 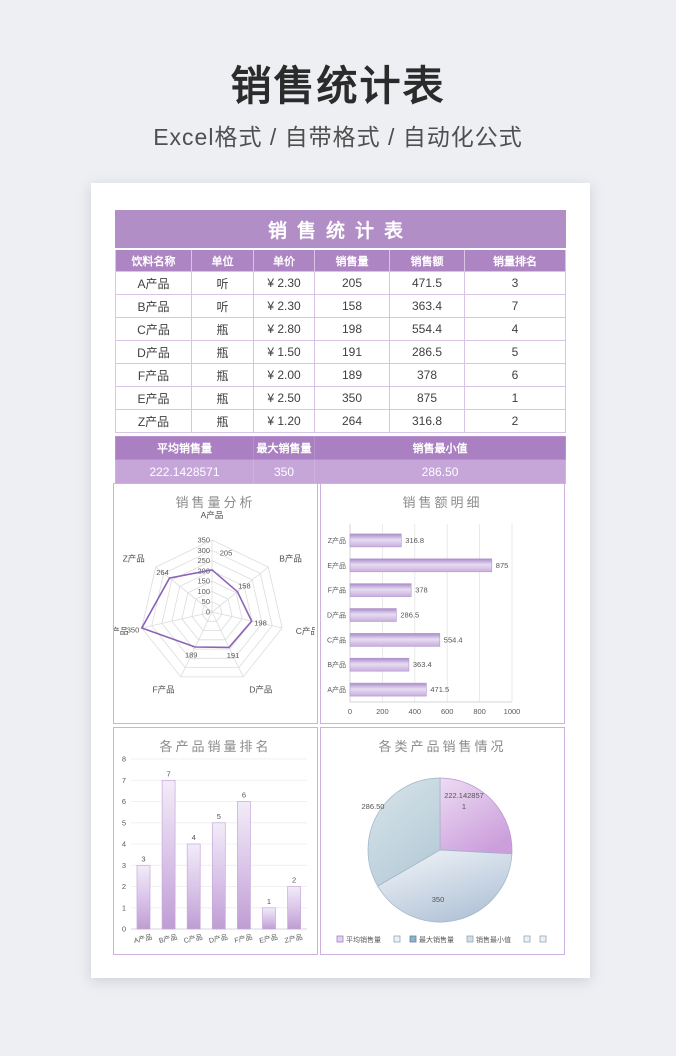 What do you see at coordinates (341, 283) in the screenshot?
I see `table-row: A产品听 ¥ 2.30 205 471.5 3` at bounding box center [341, 283].